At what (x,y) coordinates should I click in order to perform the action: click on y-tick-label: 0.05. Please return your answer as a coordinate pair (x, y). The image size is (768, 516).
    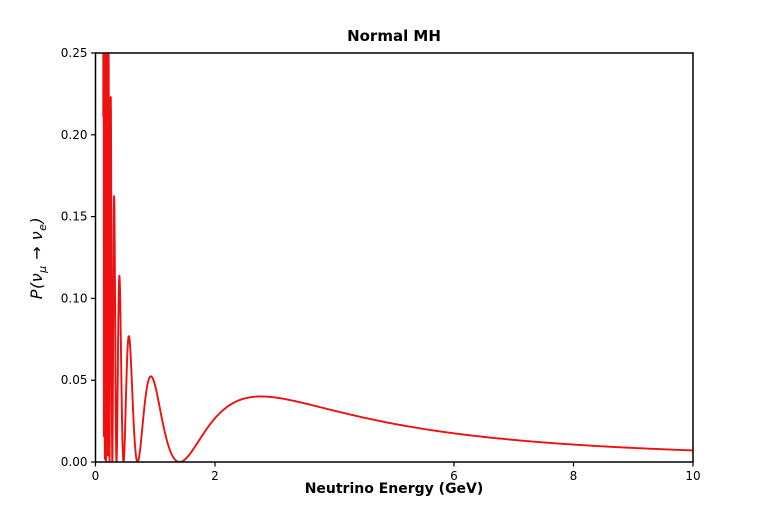
    Looking at the image, I should click on (74, 380).